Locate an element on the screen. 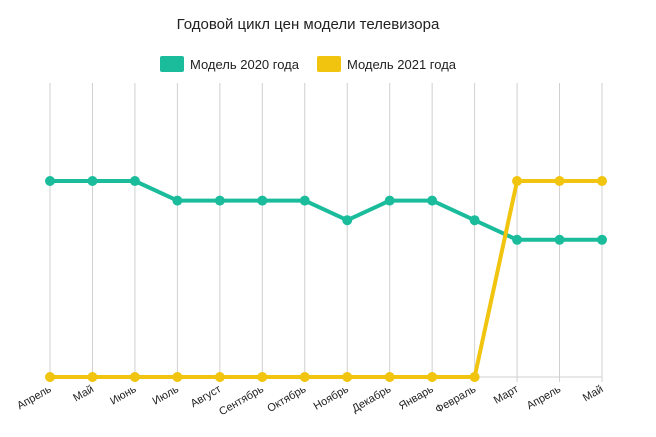 The height and width of the screenshot is (437, 656). x-tick-label-12: Апрель is located at coordinates (544, 397).